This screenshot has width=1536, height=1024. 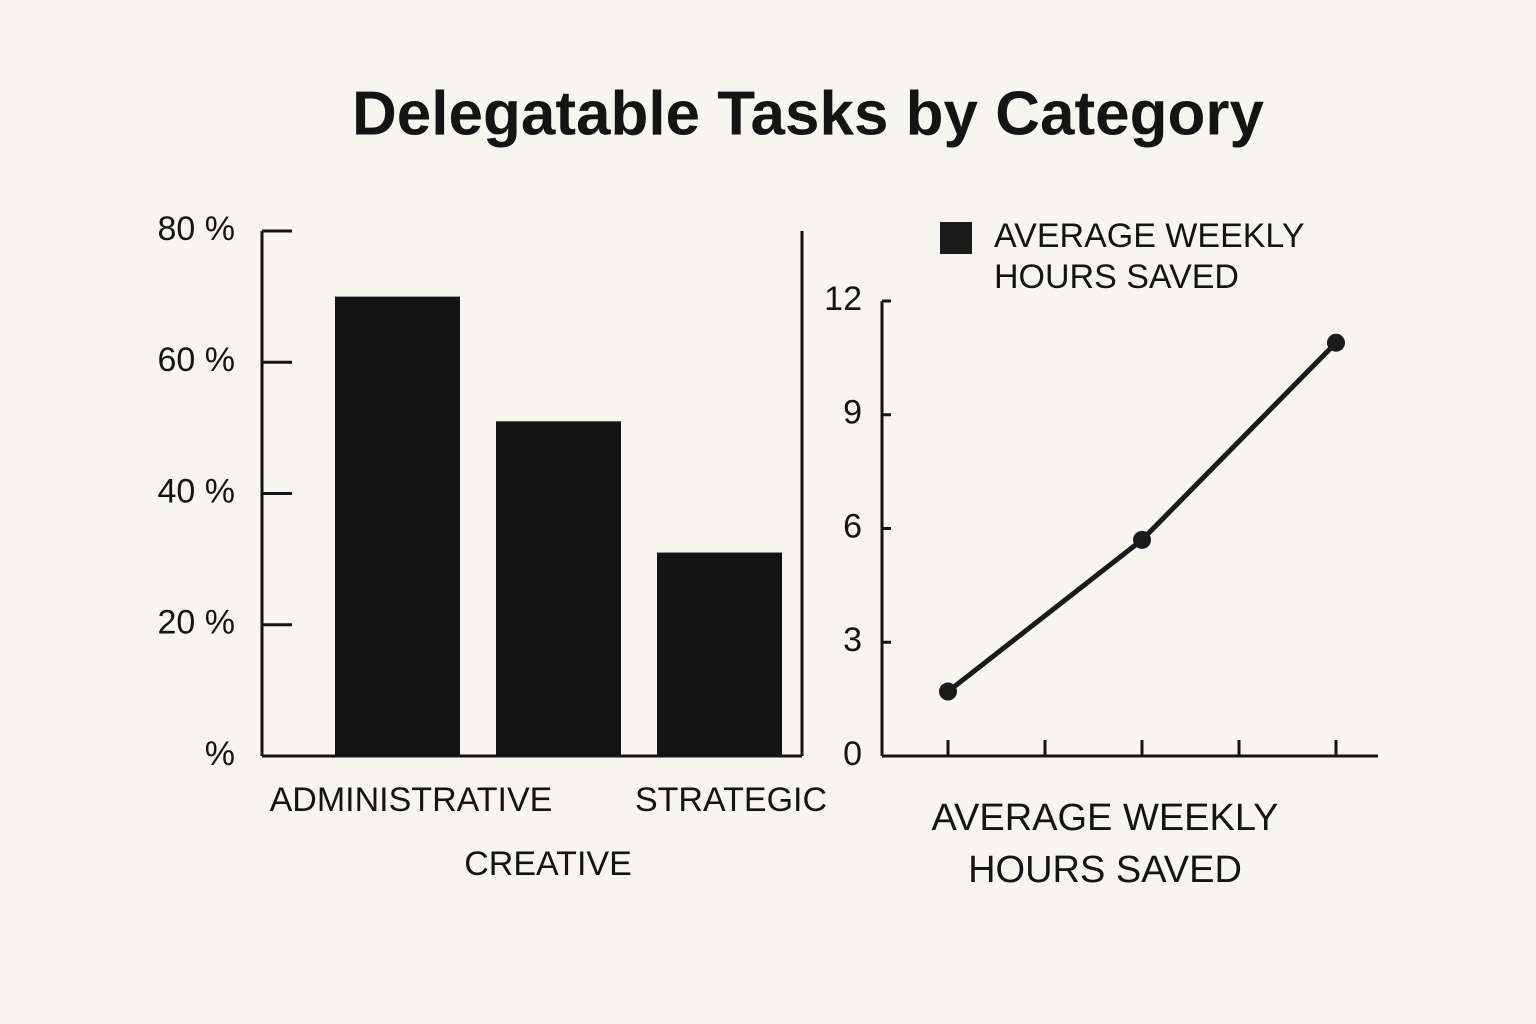 What do you see at coordinates (852, 526) in the screenshot?
I see `y-tick-label: 6` at bounding box center [852, 526].